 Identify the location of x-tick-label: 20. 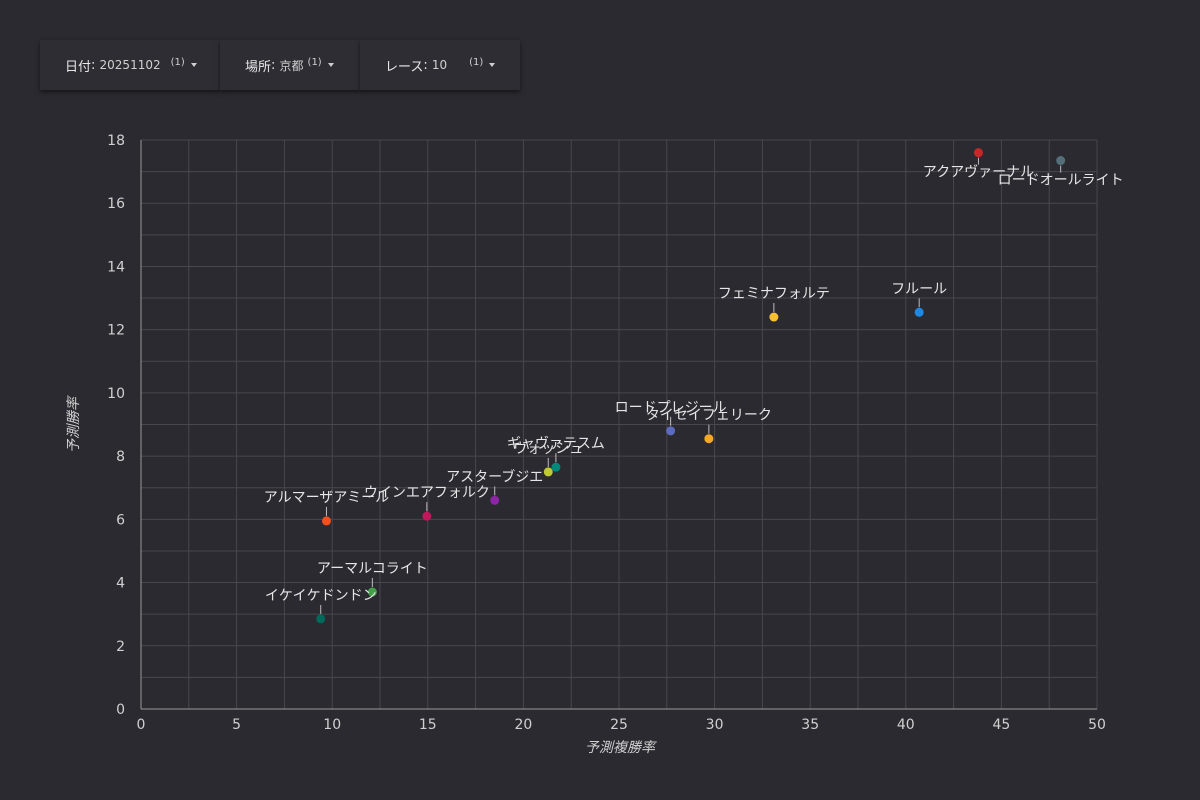
(523, 725).